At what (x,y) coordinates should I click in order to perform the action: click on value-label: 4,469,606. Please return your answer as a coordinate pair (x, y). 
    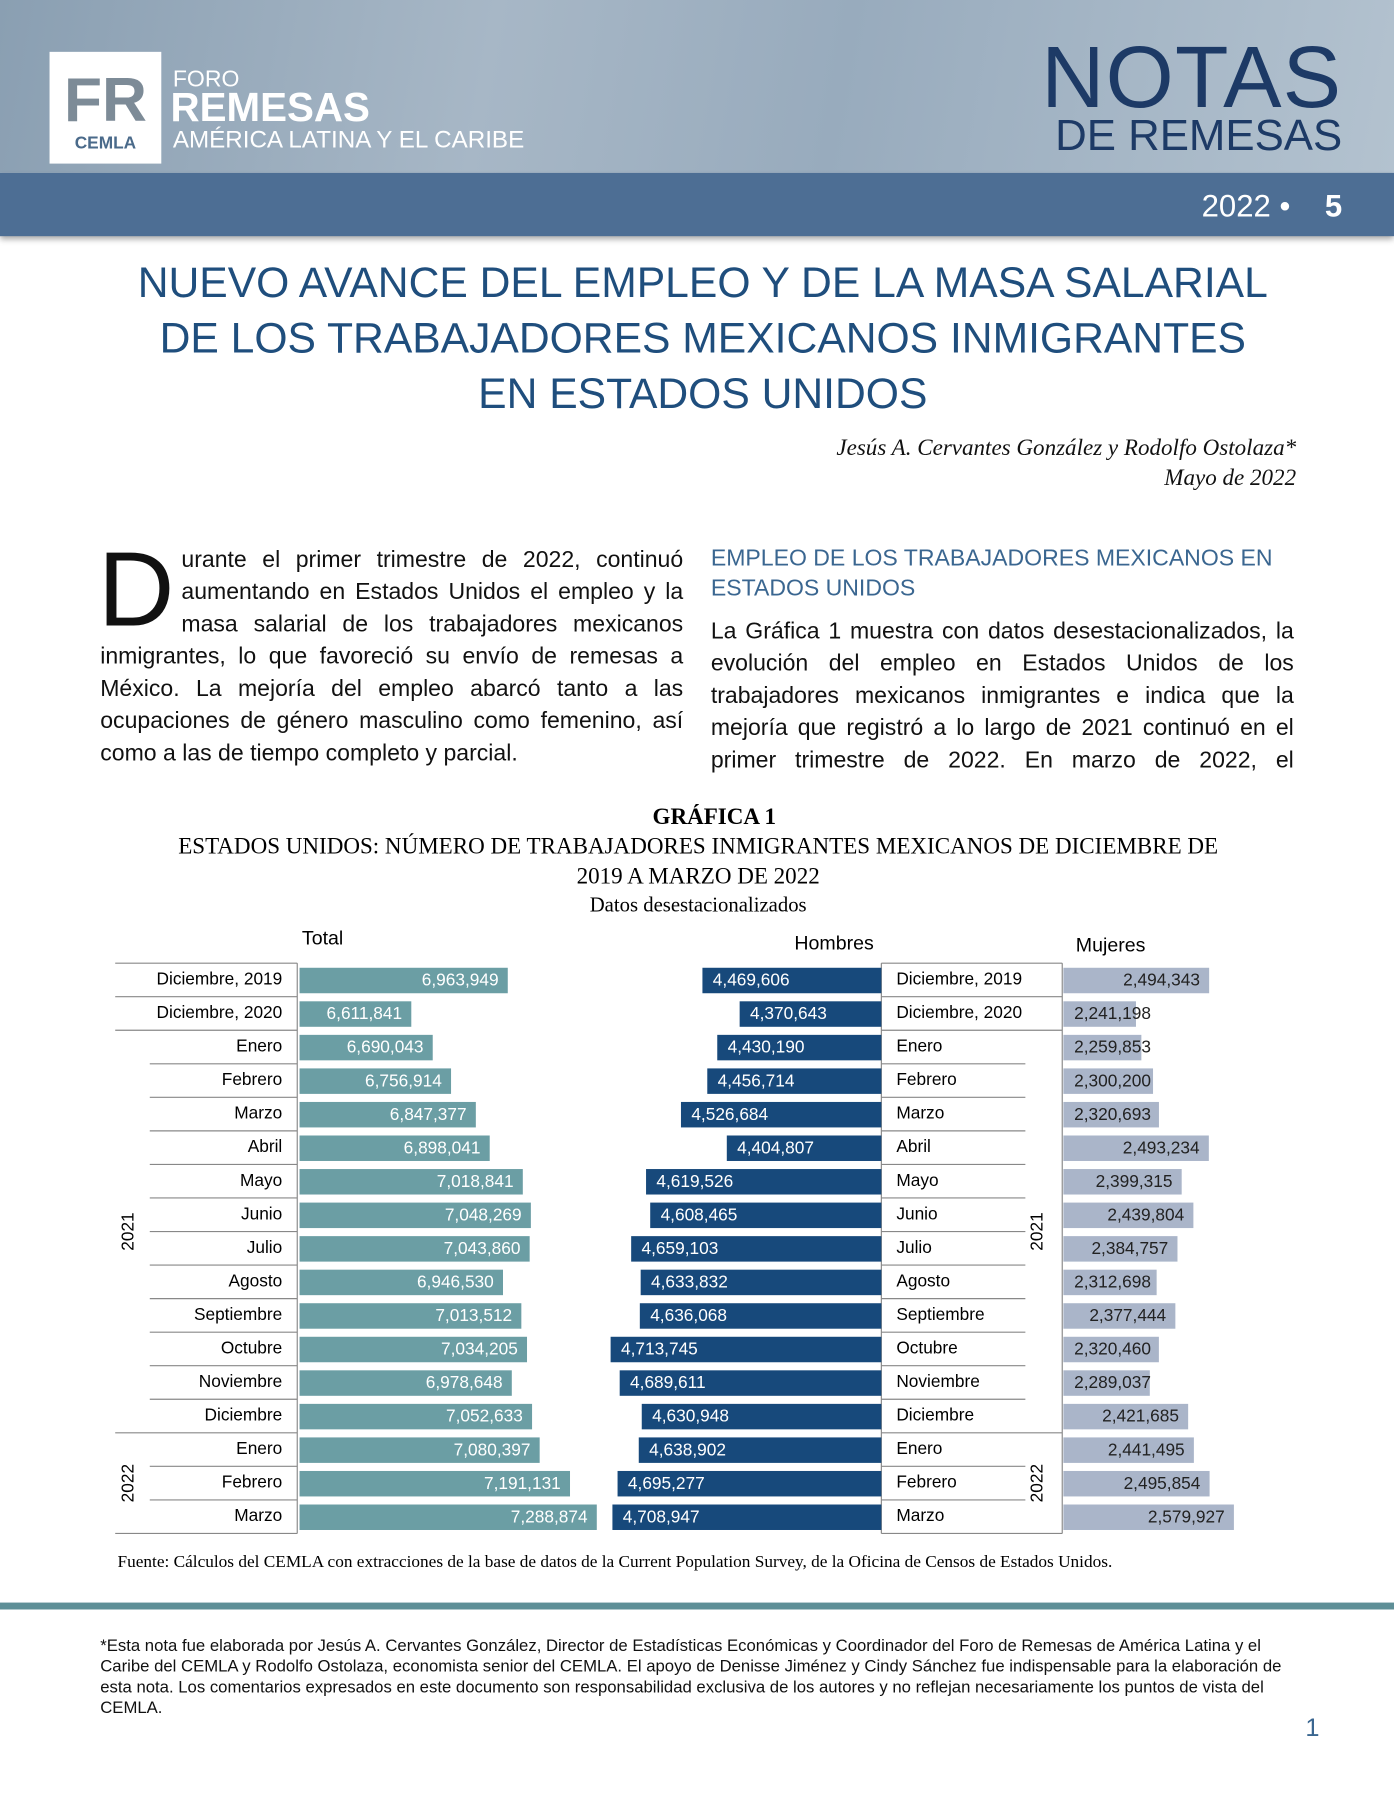
    Looking at the image, I should click on (751, 980).